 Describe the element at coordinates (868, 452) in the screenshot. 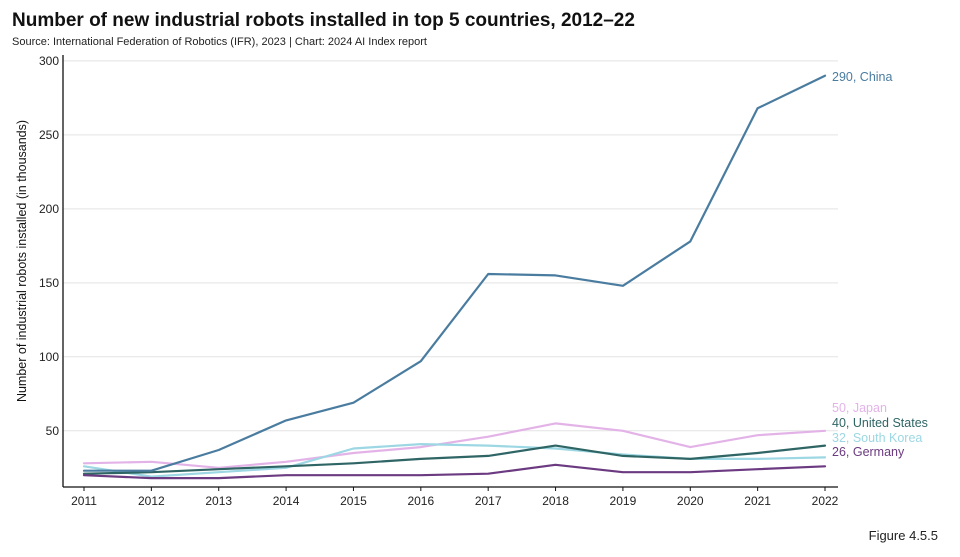

I see `end-label-germany: 26, Germany` at that location.